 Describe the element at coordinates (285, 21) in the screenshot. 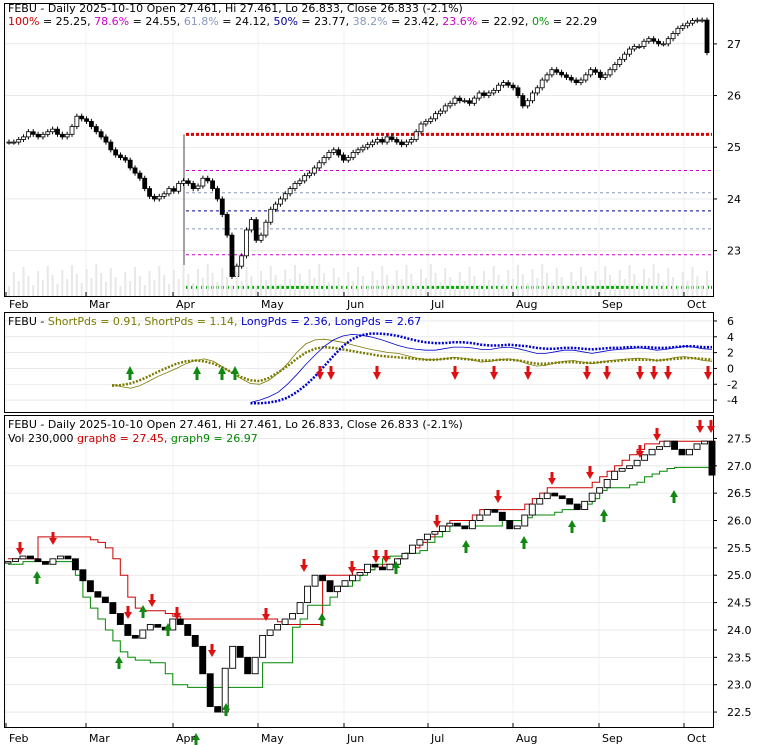

I see `fib-level-label: 50%` at that location.